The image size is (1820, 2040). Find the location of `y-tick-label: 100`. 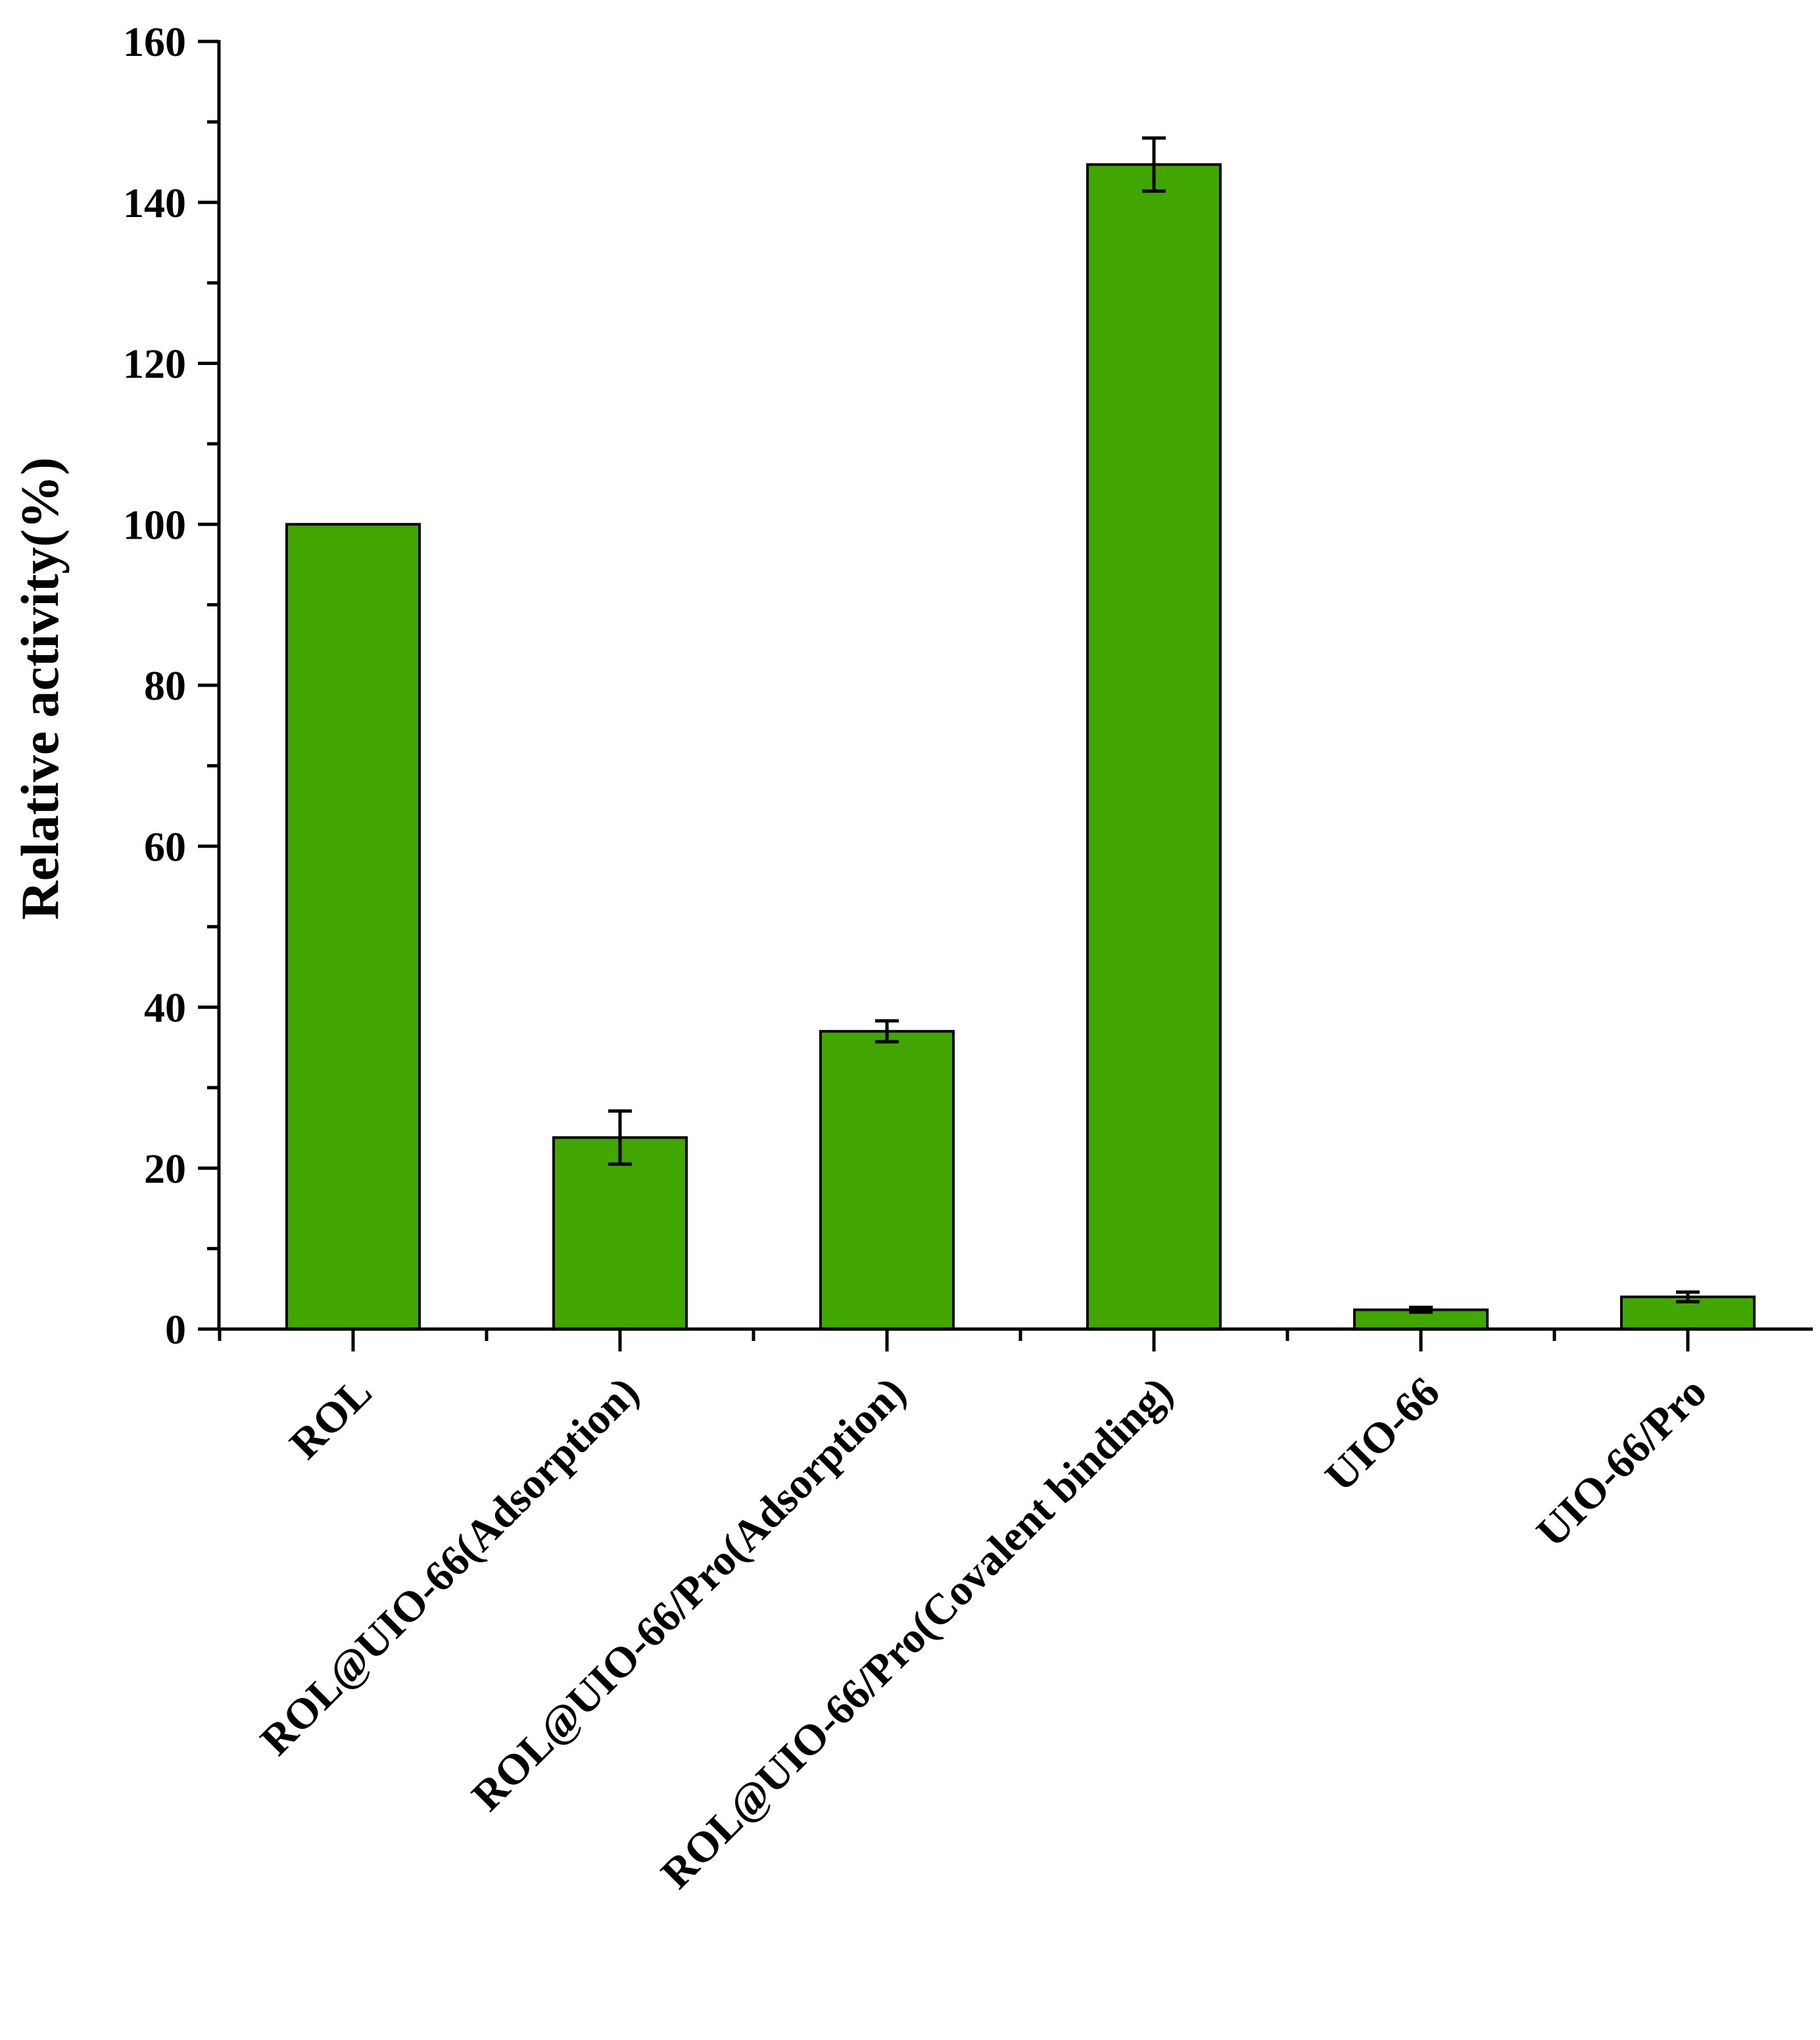

y-tick-label: 100 is located at coordinates (154, 524).